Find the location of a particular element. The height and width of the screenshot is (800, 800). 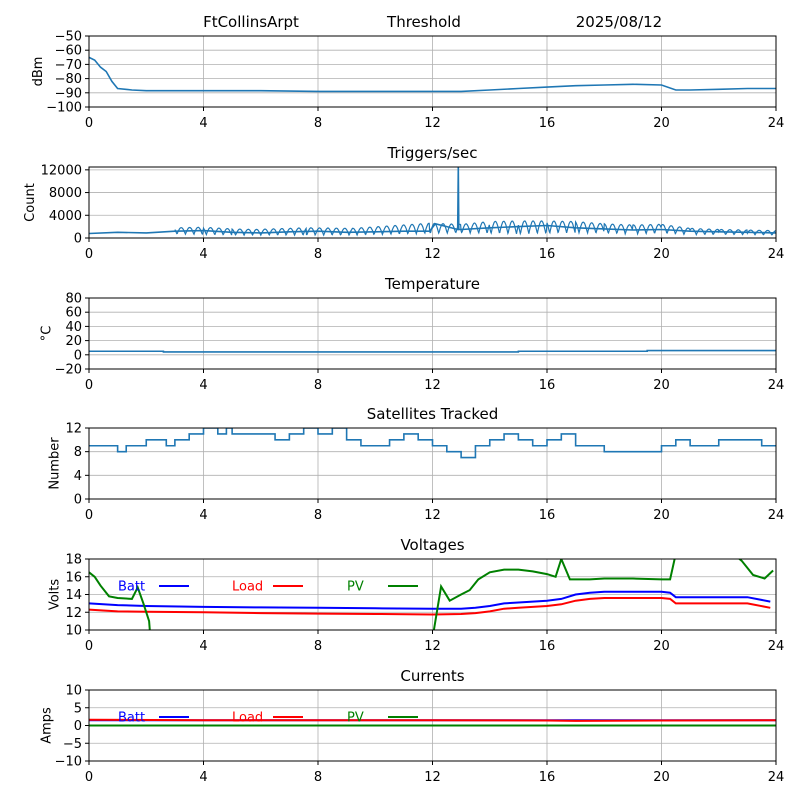

y-tick-label: 18 is located at coordinates (73, 560).